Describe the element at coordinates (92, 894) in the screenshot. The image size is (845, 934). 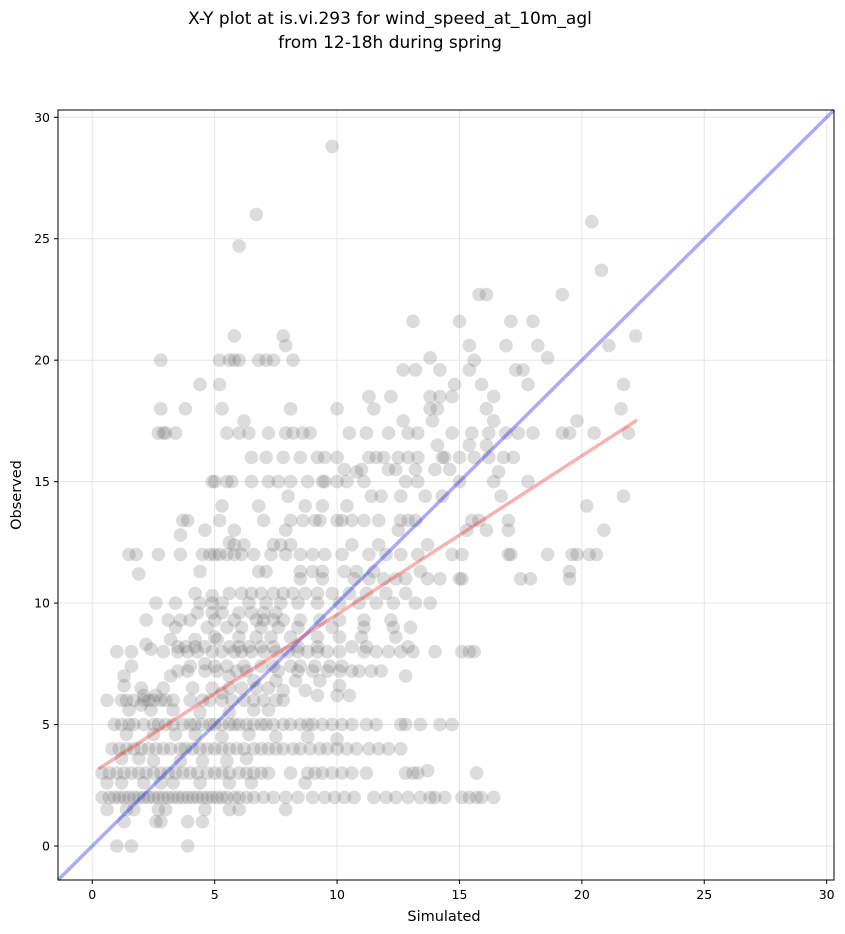
I see `x-tick-label: 0` at that location.